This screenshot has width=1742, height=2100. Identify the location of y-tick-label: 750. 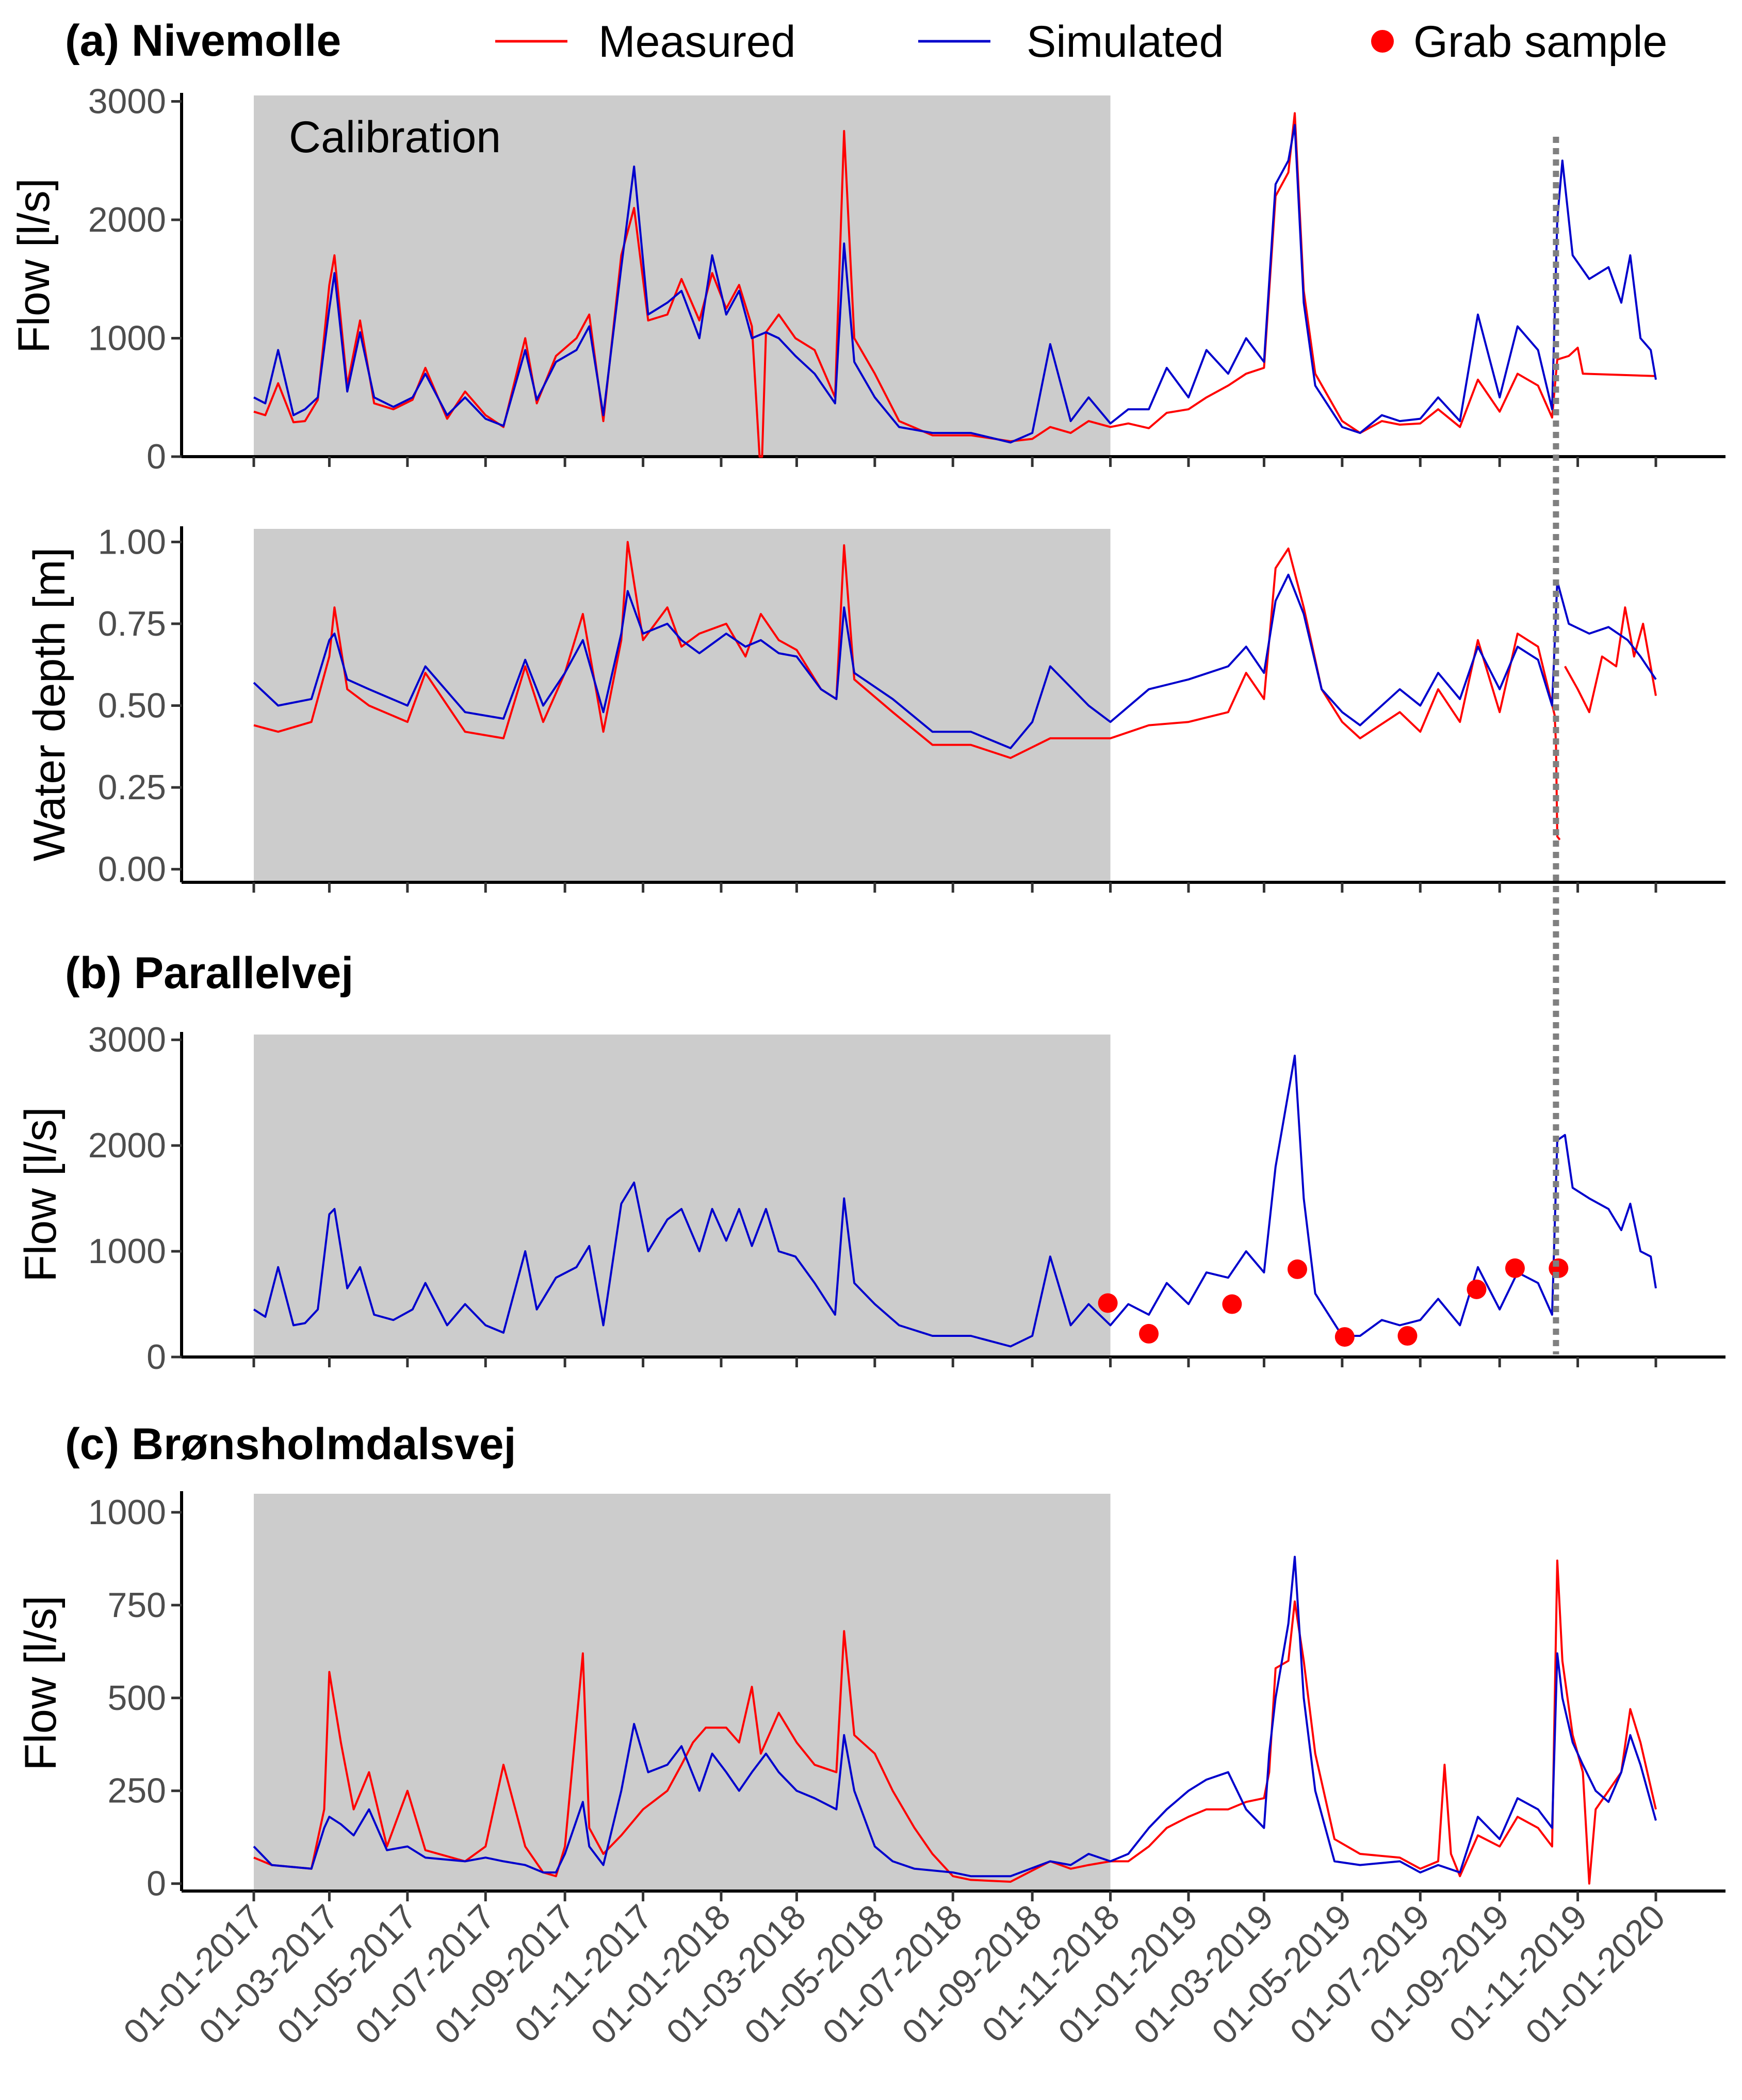
(137, 1606).